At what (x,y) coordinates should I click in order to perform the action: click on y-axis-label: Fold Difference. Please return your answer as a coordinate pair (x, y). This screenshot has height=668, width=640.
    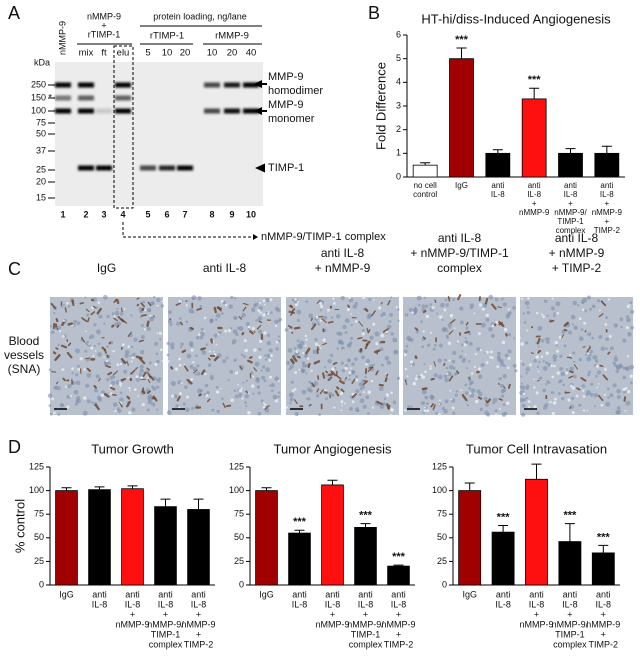
    Looking at the image, I should click on (380, 106).